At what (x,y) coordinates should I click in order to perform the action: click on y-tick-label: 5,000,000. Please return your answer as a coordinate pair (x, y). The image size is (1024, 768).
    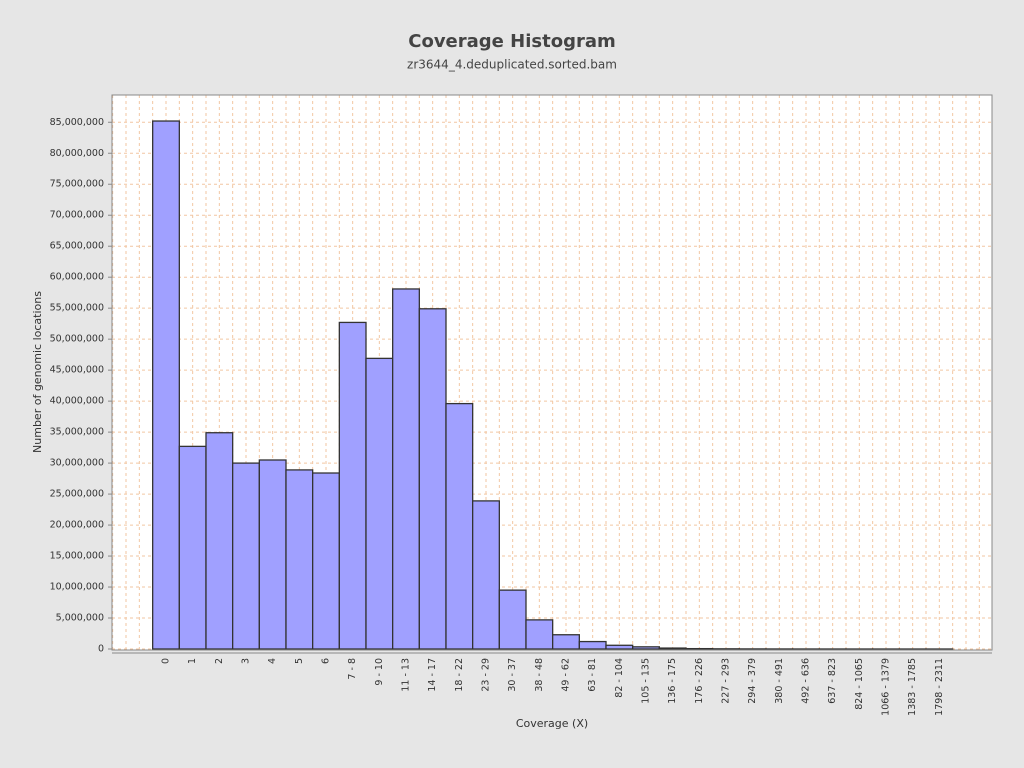
    Looking at the image, I should click on (80, 618).